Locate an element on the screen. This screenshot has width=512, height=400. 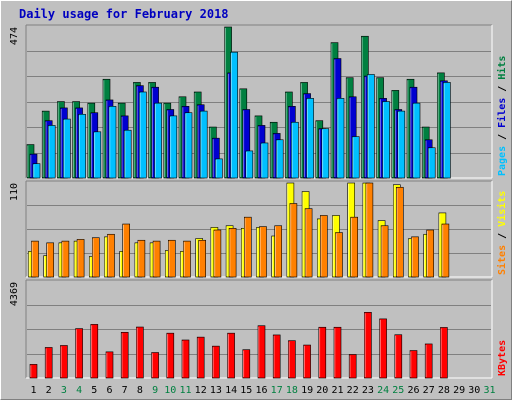
x-tick-label: 2 is located at coordinates (49, 390).